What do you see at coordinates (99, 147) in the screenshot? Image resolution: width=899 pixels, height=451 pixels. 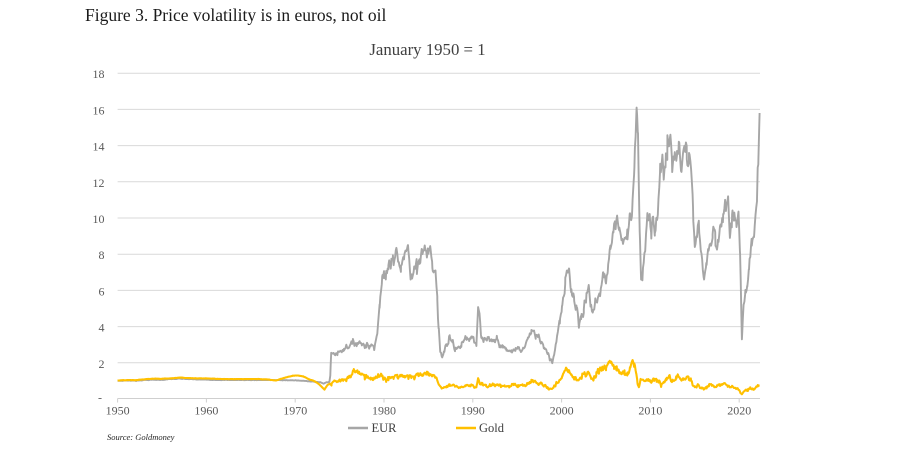 I see `svg-text: 14` at bounding box center [99, 147].